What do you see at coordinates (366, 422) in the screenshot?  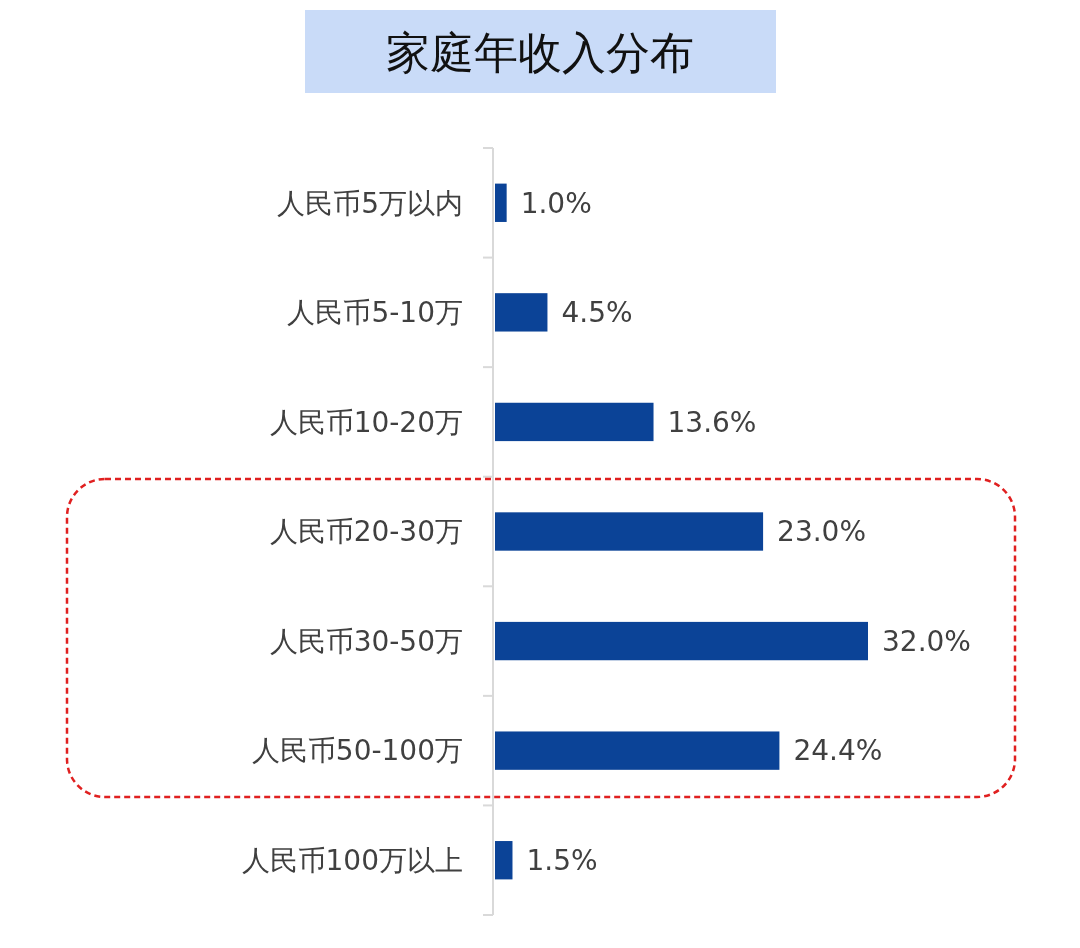 I see `y-tick-label: 人民币10-20万` at bounding box center [366, 422].